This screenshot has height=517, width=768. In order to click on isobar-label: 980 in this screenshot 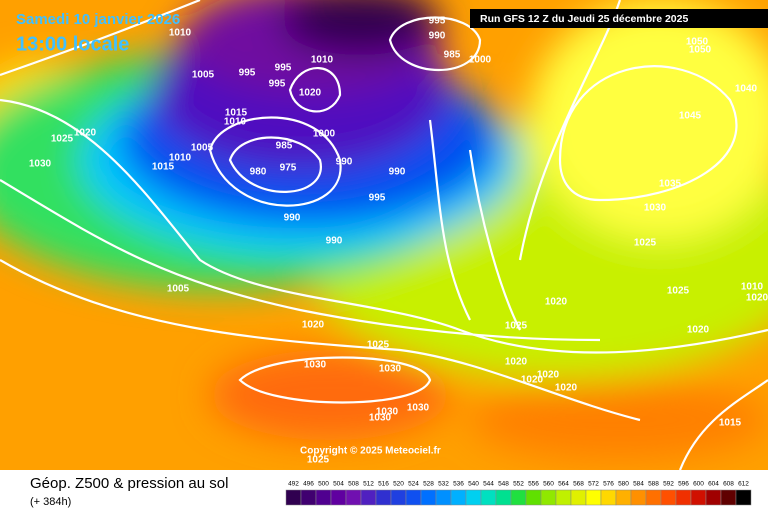, I will do `click(258, 172)`.